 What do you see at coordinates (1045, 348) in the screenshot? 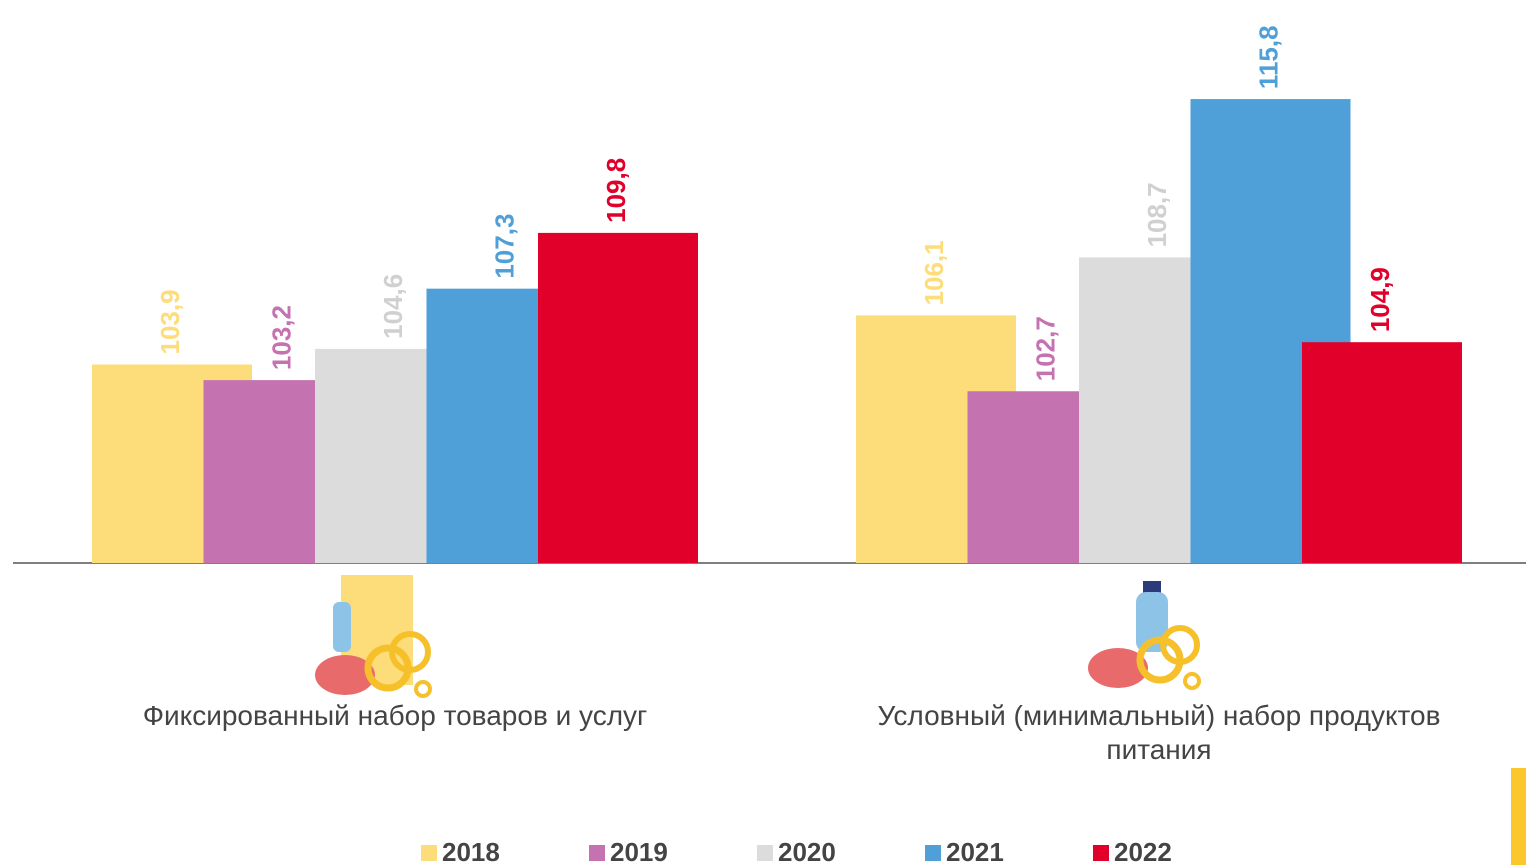
I see `value-label: 102,7` at bounding box center [1045, 348].